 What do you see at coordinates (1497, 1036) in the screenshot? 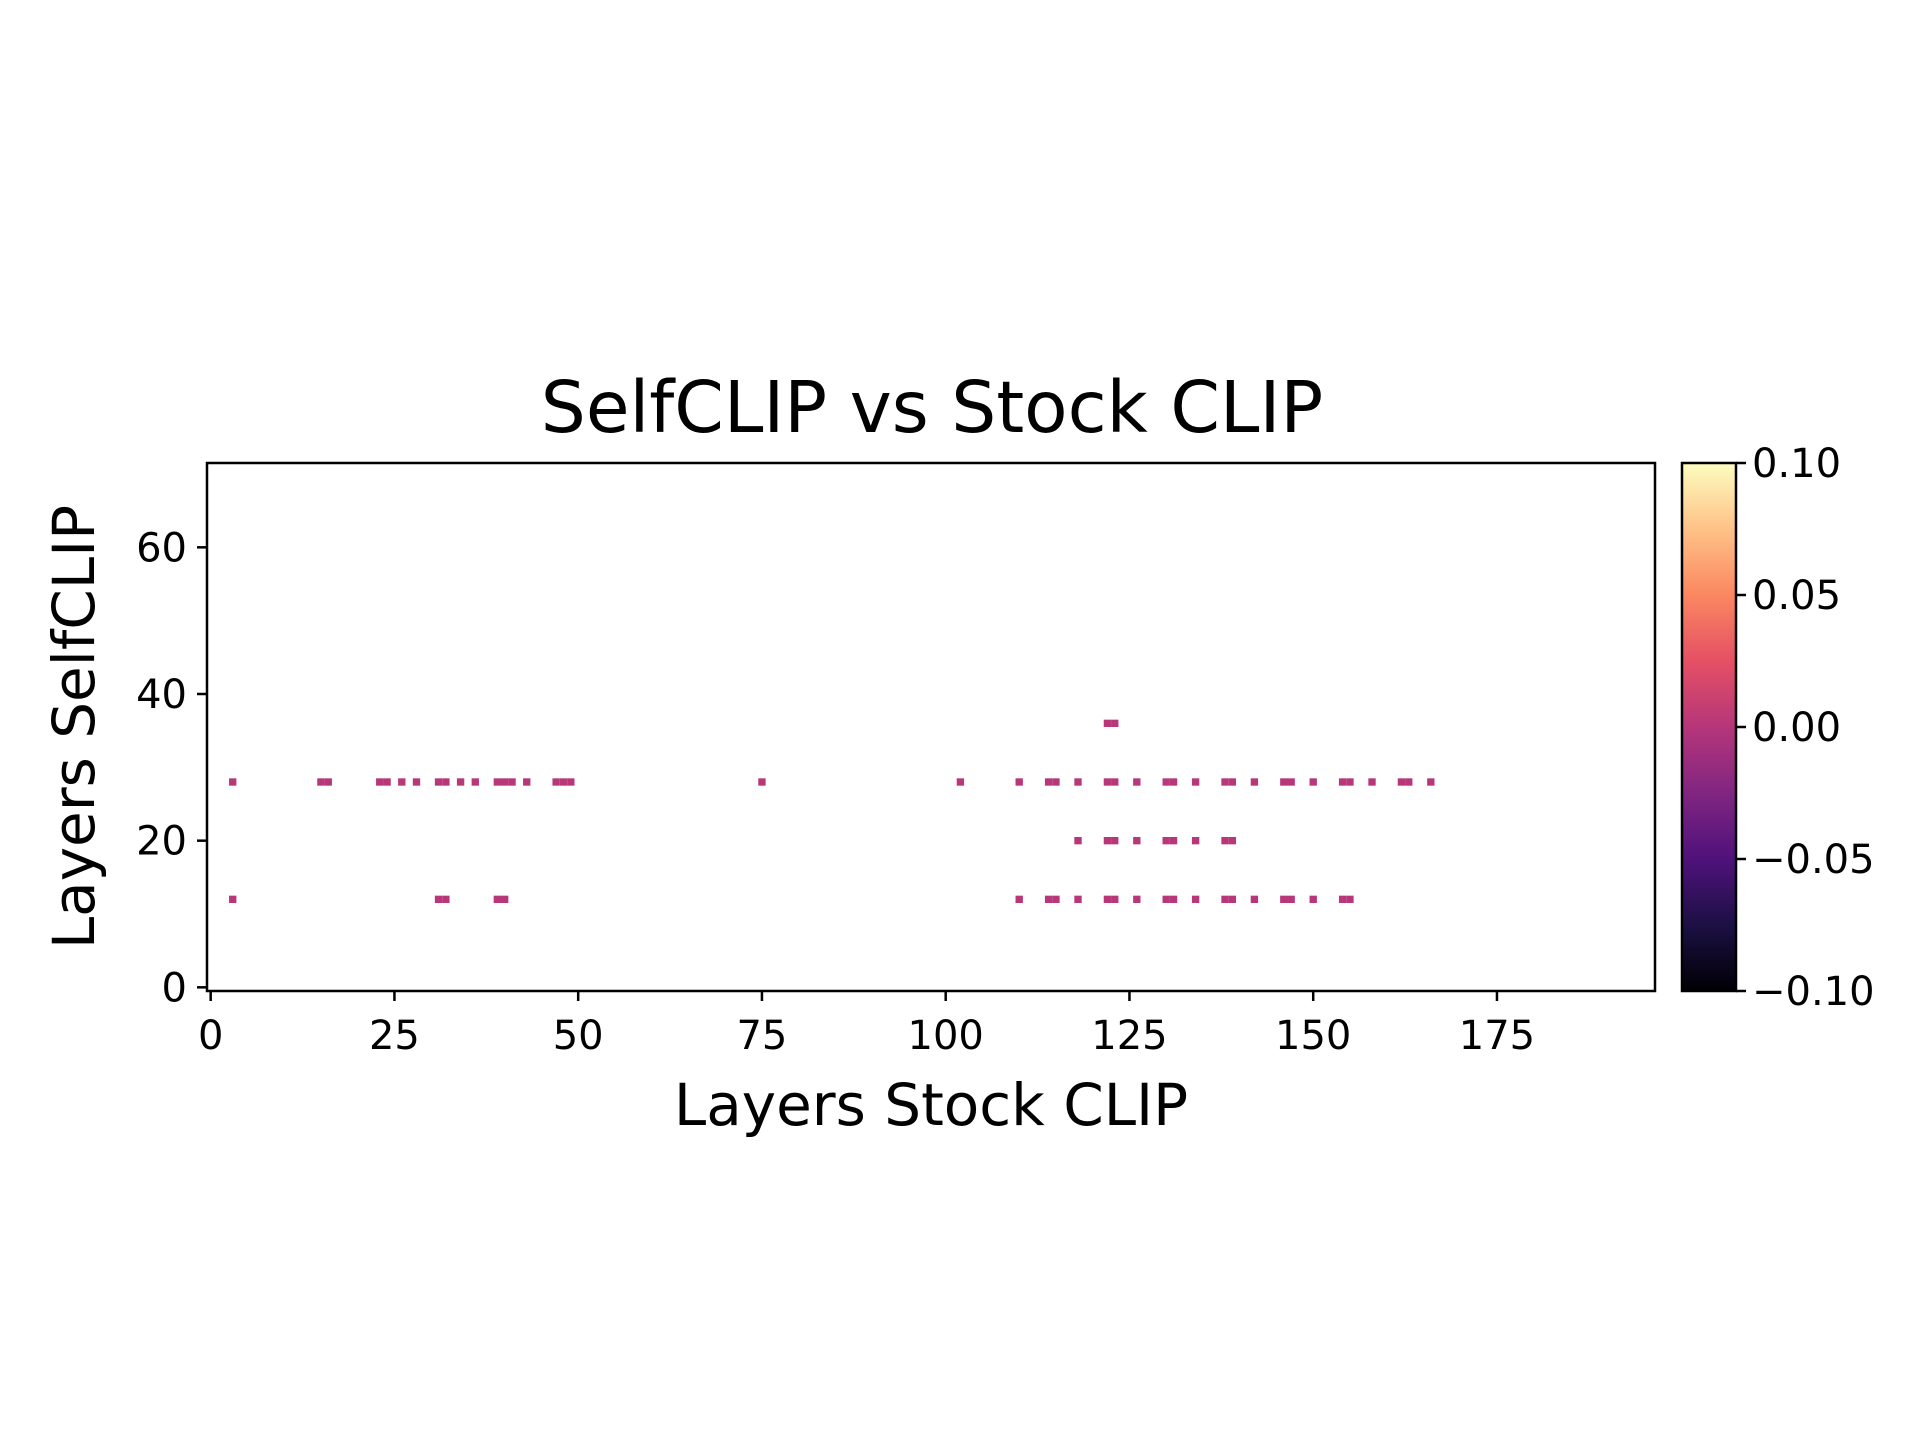
I see `x-tick-label-175: 175` at bounding box center [1497, 1036].